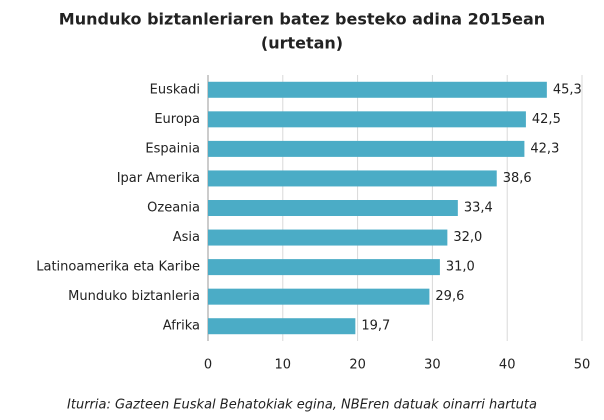  Describe the element at coordinates (460, 267) in the screenshot. I see `value-label: 31,0` at that location.